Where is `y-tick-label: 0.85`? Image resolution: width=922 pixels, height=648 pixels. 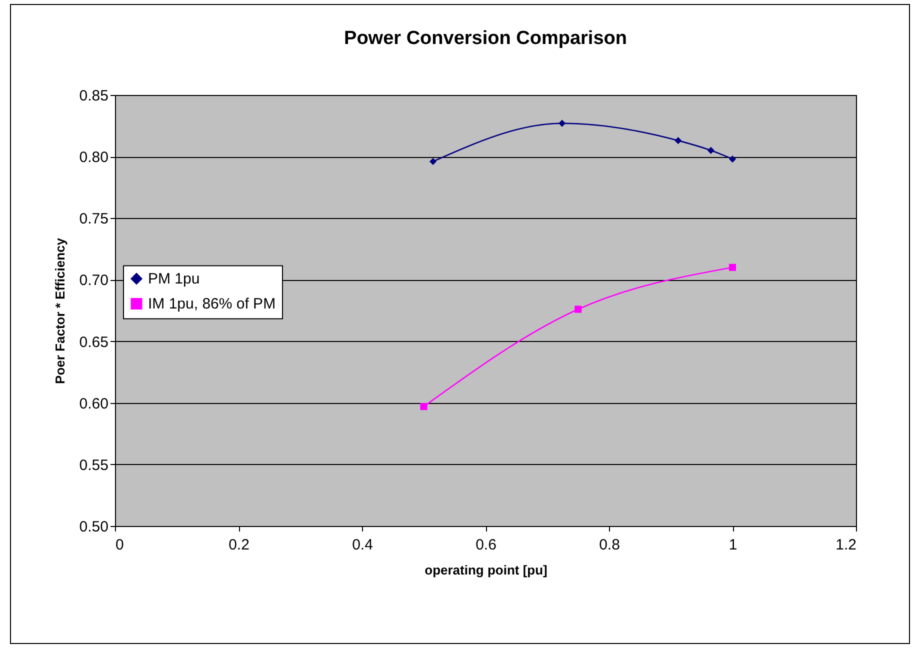
y-tick-label: 0.85 is located at coordinates (93, 96).